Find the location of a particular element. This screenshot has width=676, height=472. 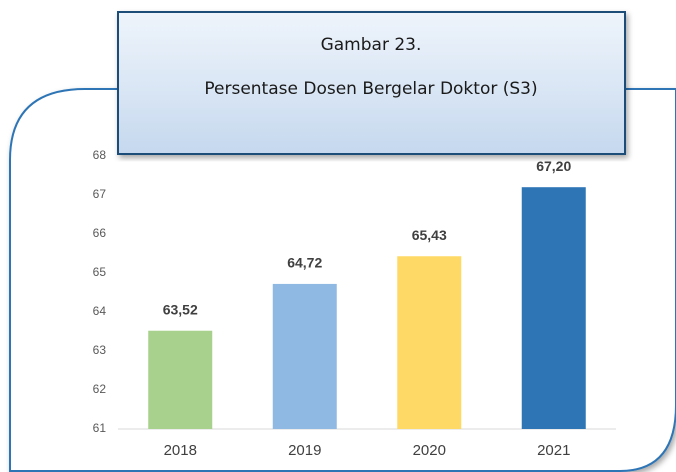

x-tick-label: 2018 is located at coordinates (180, 450).